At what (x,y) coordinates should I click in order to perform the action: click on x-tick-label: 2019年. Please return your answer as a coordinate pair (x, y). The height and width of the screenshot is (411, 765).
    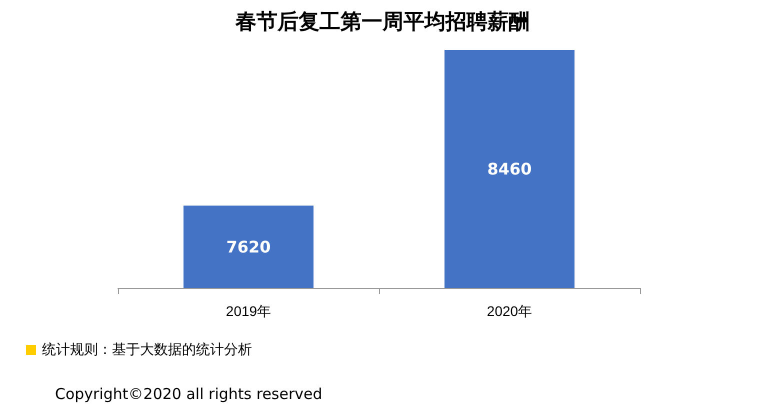
    Looking at the image, I should click on (249, 311).